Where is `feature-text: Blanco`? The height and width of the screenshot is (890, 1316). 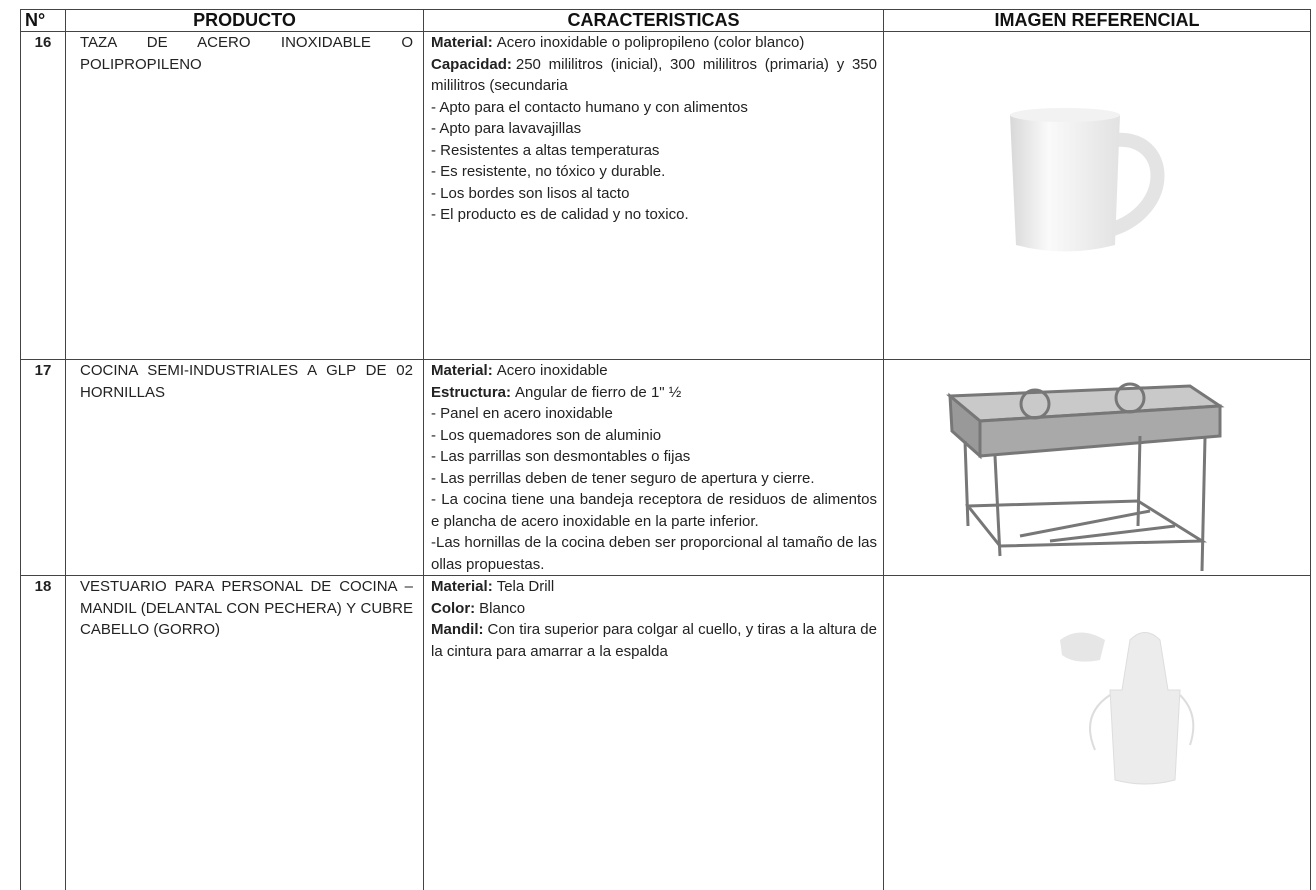
feature-text: Blanco is located at coordinates (502, 608).